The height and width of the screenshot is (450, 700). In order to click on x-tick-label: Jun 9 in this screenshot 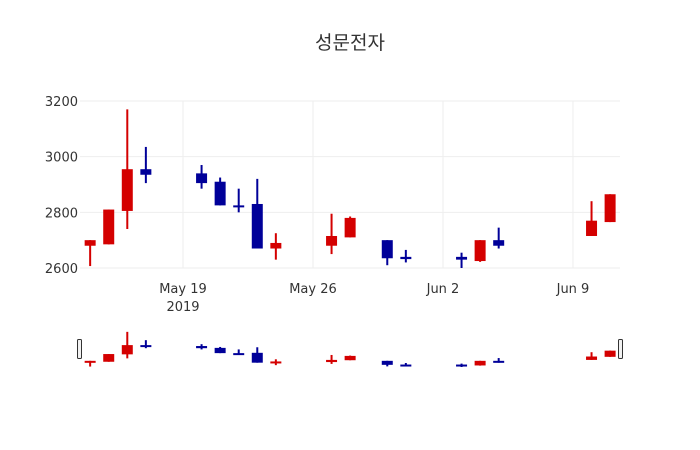, I will do `click(573, 289)`.